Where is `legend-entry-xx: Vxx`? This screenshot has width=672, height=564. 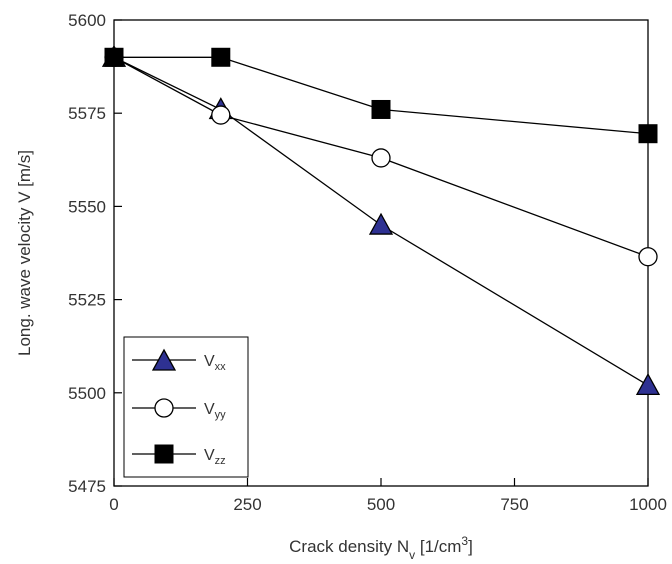 legend-entry-xx: Vxx is located at coordinates (179, 360).